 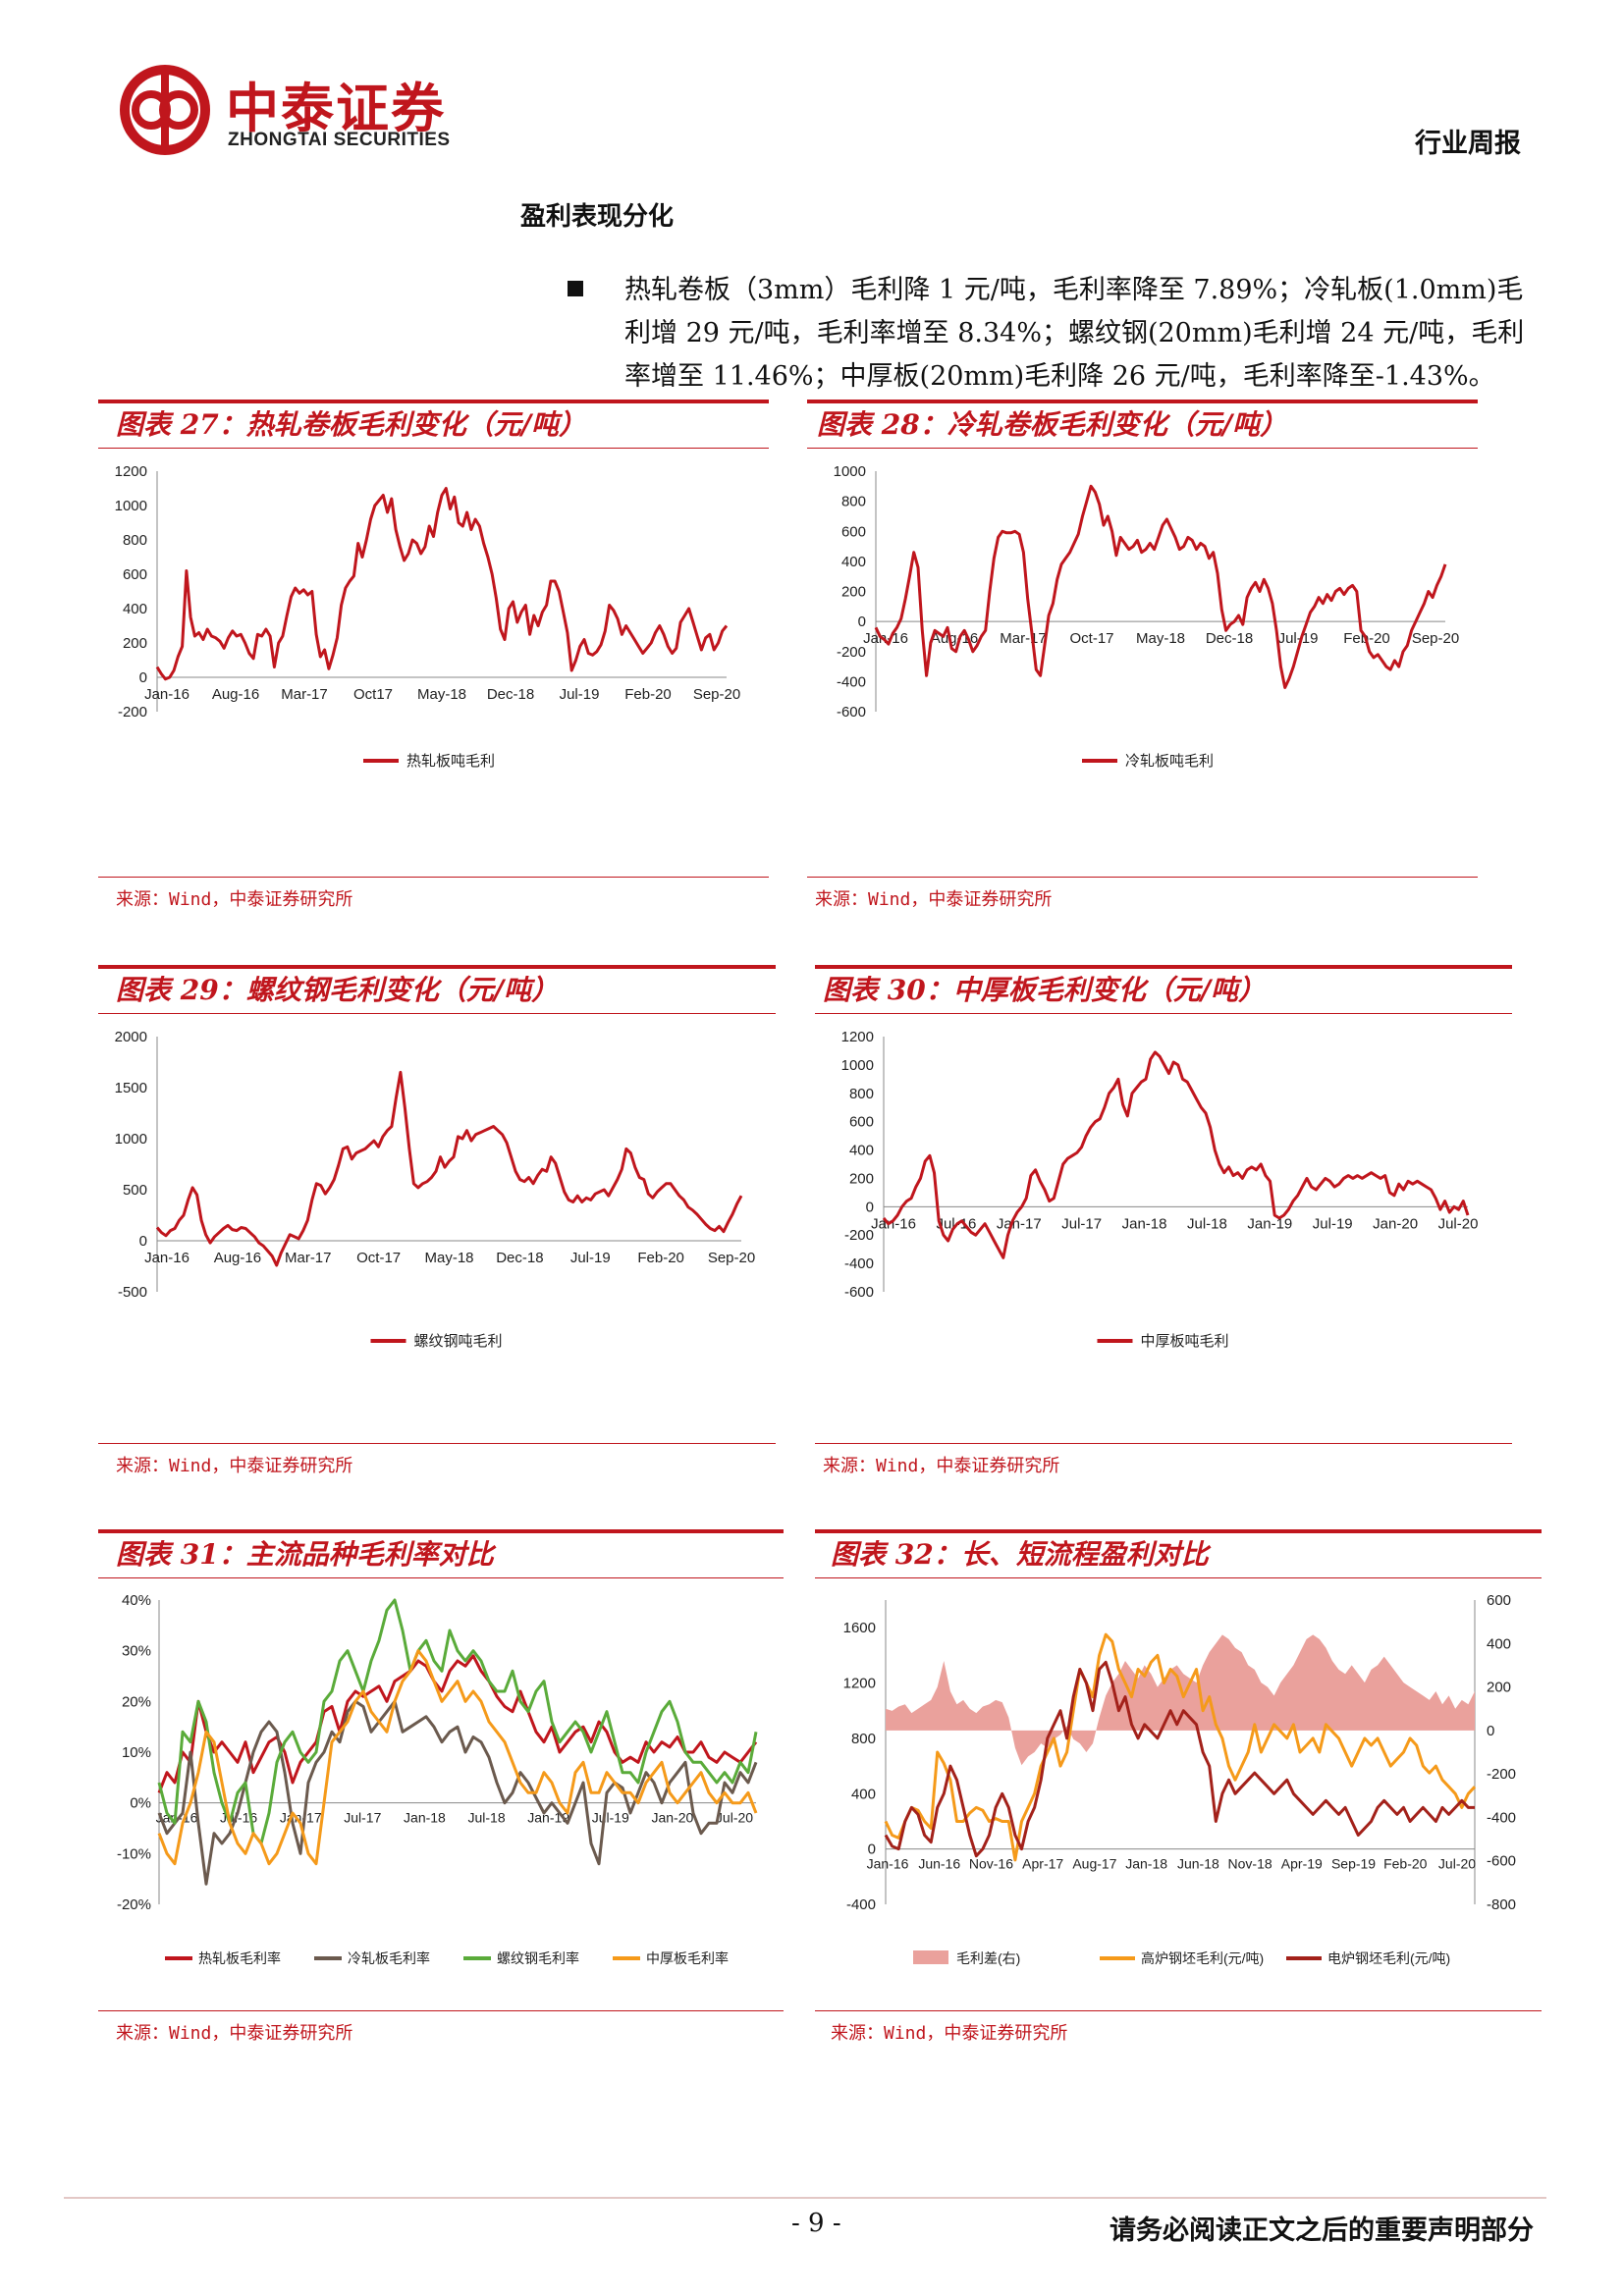 What do you see at coordinates (1322, 2231) in the screenshot?
I see `footer-disclaimer: 请务必阅读正文之后的重要声明部分` at bounding box center [1322, 2231].